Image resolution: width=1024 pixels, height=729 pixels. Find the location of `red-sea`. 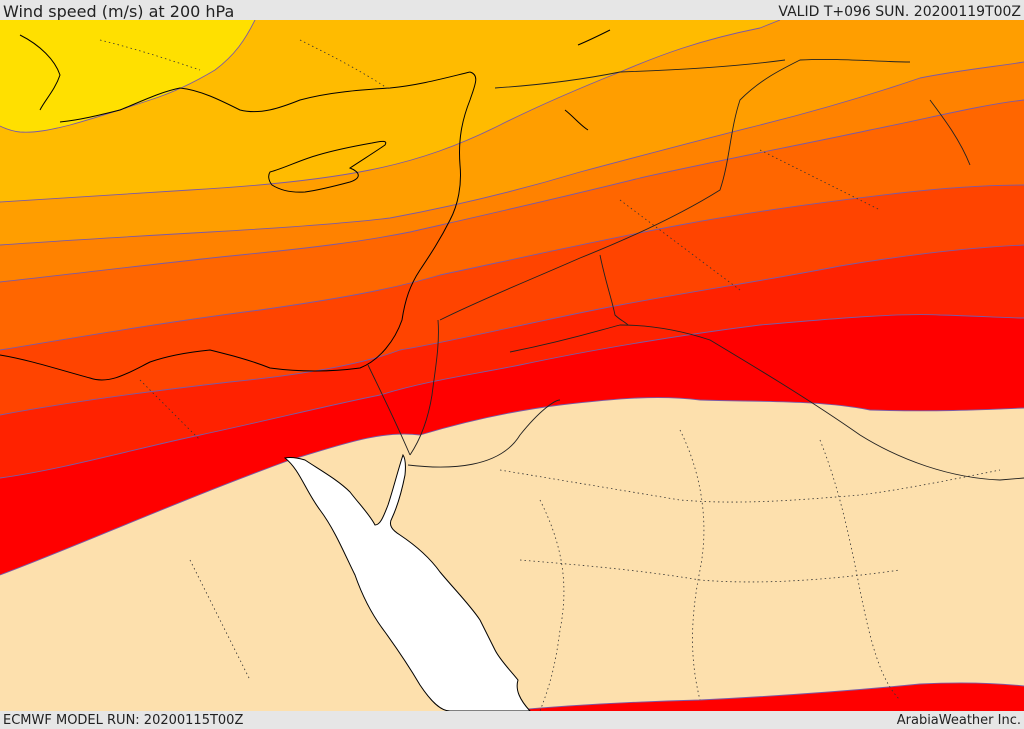

red-sea is located at coordinates (407, 582).